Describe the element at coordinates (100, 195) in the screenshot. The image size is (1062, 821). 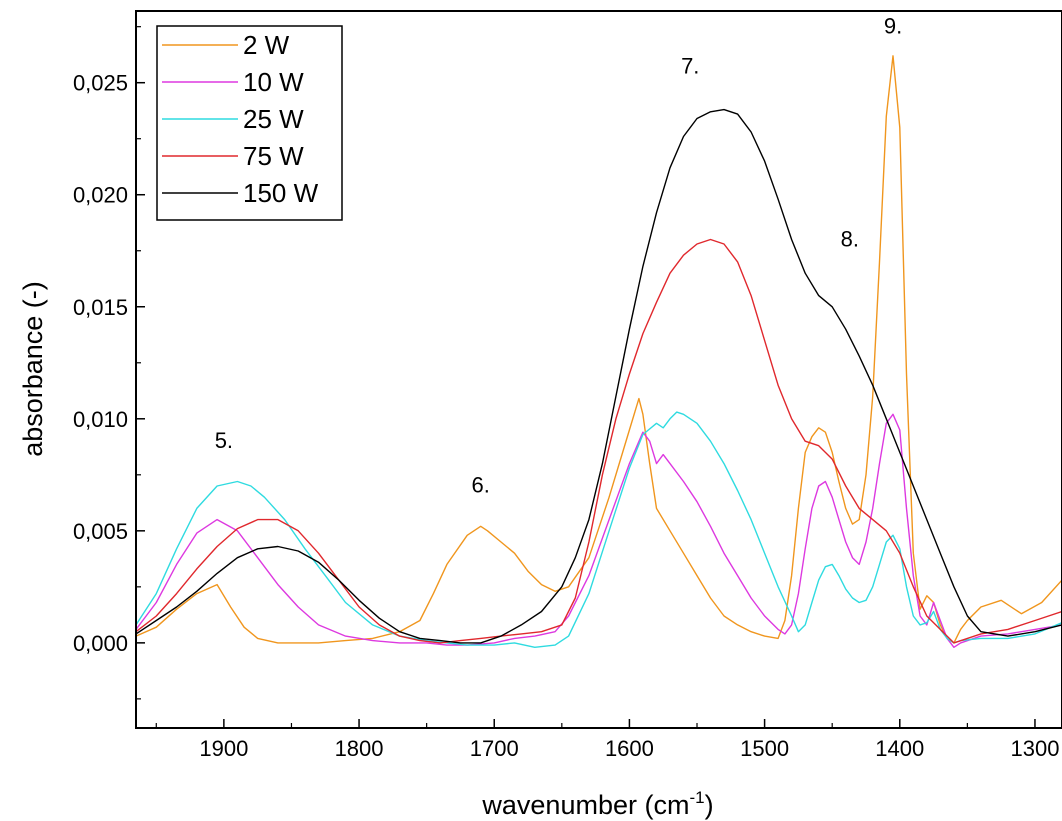
I see `y-tick-label: 0,020` at that location.